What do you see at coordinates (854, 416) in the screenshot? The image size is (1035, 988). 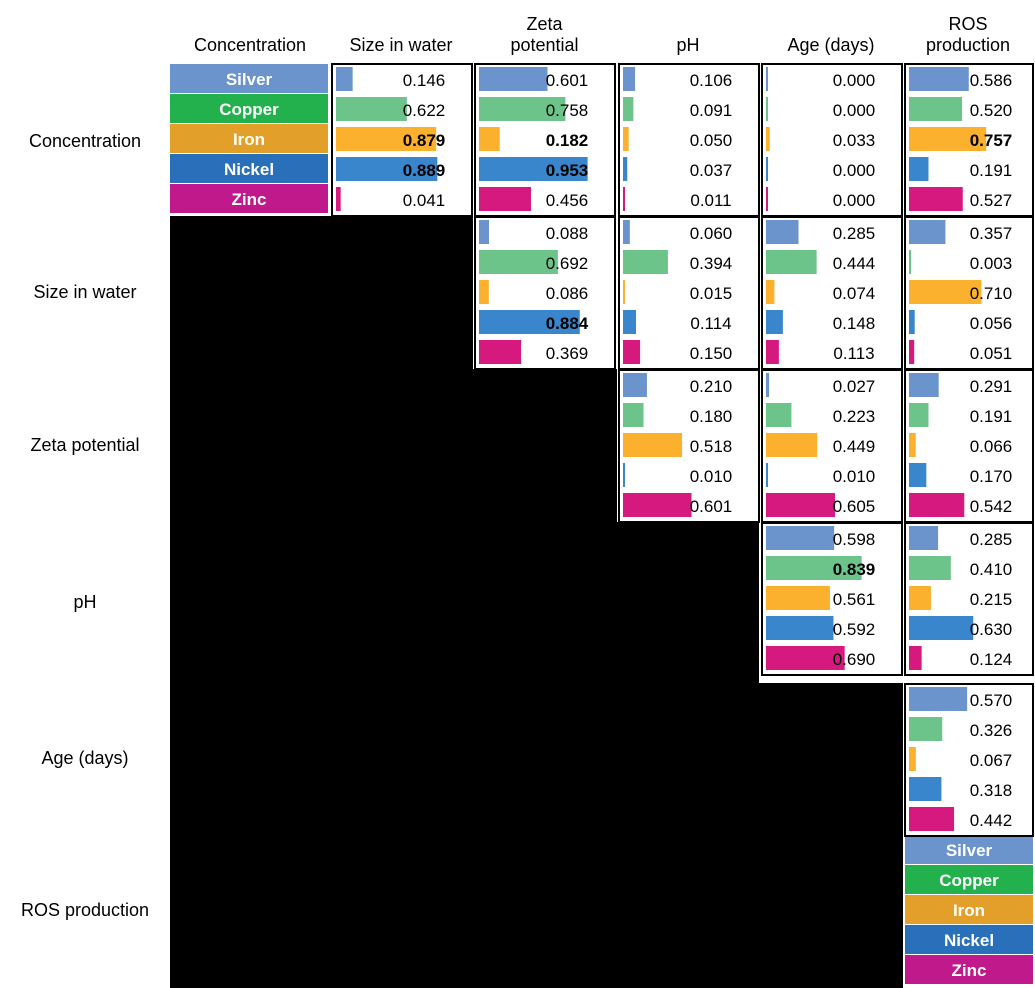 I see `value-zeta-potential-age-days-copper: 0.223` at bounding box center [854, 416].